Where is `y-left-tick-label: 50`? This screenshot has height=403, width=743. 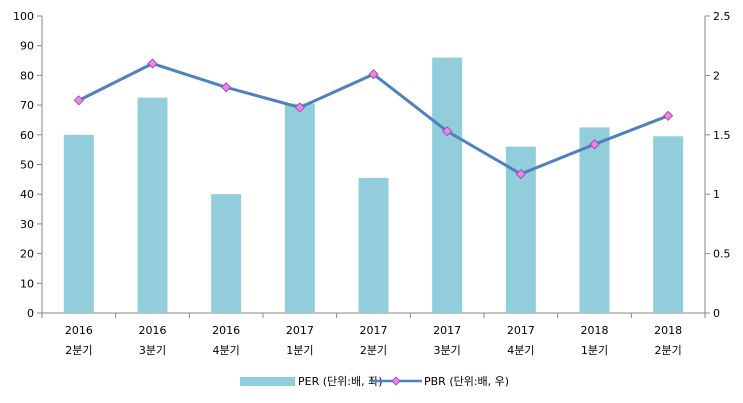
y-left-tick-label: 50 is located at coordinates (27, 165).